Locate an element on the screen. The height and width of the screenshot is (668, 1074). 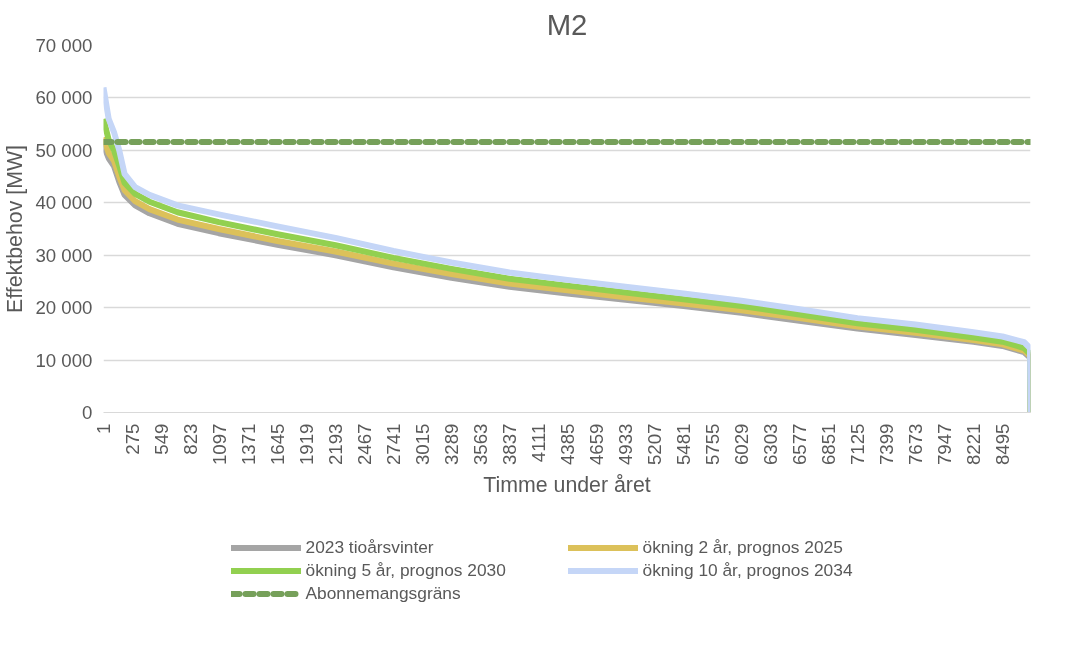
x-tick-label: 4385 is located at coordinates (567, 444).